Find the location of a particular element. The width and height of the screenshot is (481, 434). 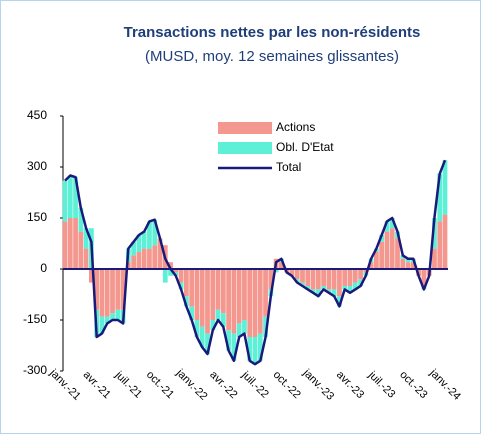

legend-label: Total is located at coordinates (288, 167).